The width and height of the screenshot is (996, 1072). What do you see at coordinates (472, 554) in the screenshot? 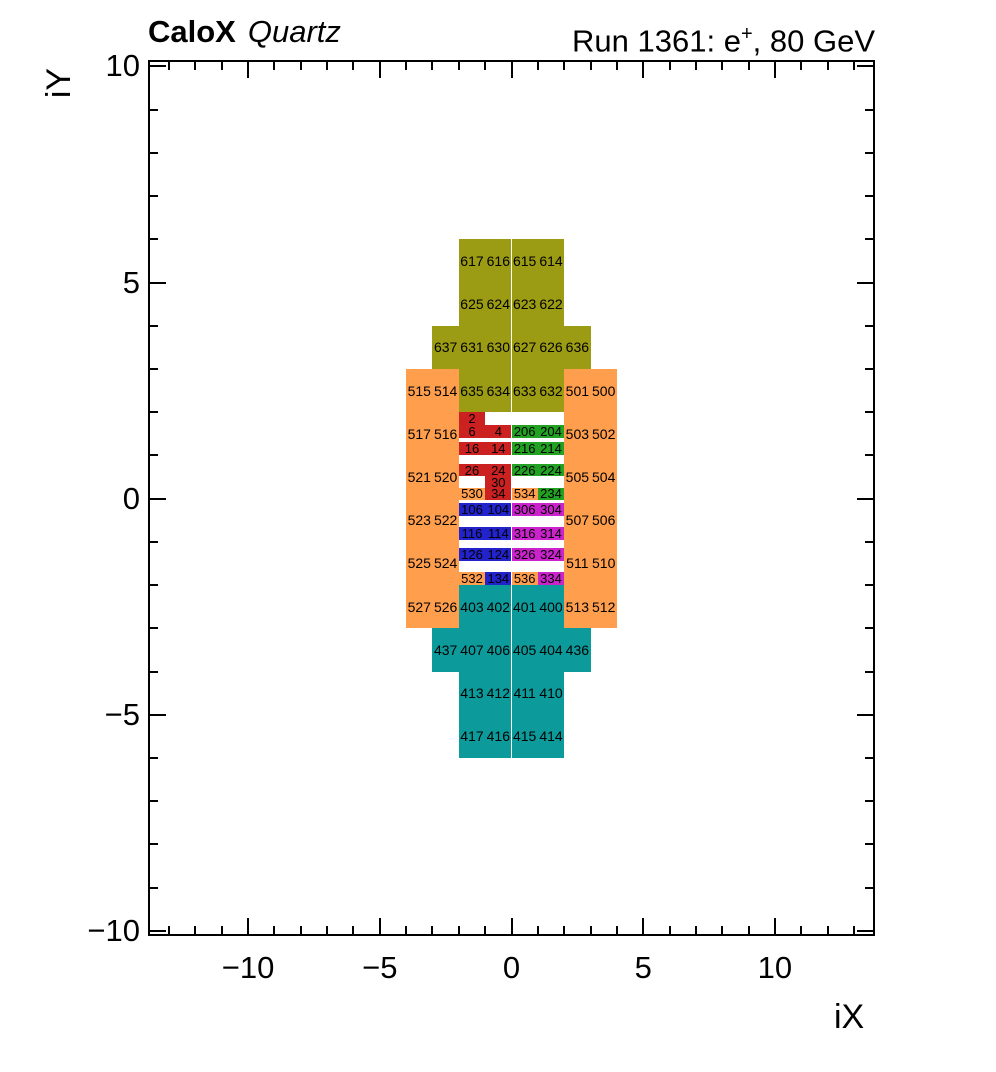
I see `detector-cell-126: 126` at bounding box center [472, 554].